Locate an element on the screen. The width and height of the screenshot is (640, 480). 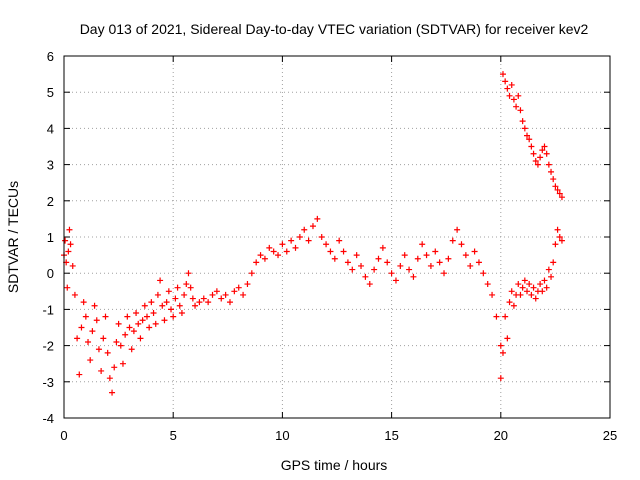
x-tick-label: 20 is located at coordinates (501, 435).